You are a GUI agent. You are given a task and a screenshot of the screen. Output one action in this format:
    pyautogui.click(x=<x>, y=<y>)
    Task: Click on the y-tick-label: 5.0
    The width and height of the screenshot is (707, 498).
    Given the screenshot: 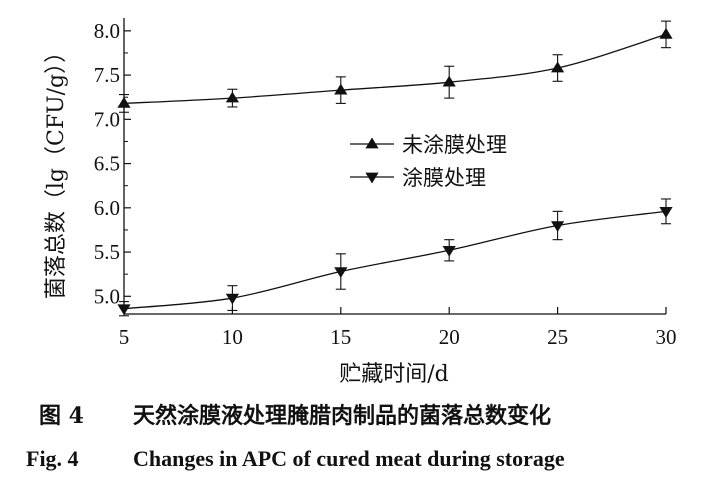 What is the action you would take?
    pyautogui.click(x=107, y=296)
    